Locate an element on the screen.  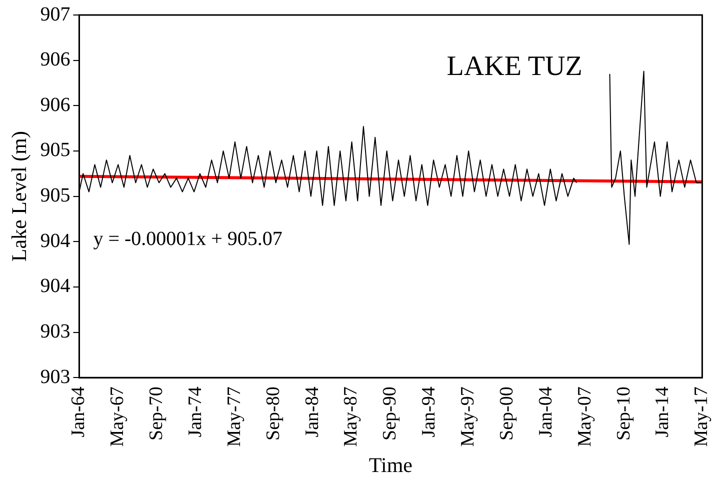
x-tick-label: May-07 is located at coordinates (585, 416).